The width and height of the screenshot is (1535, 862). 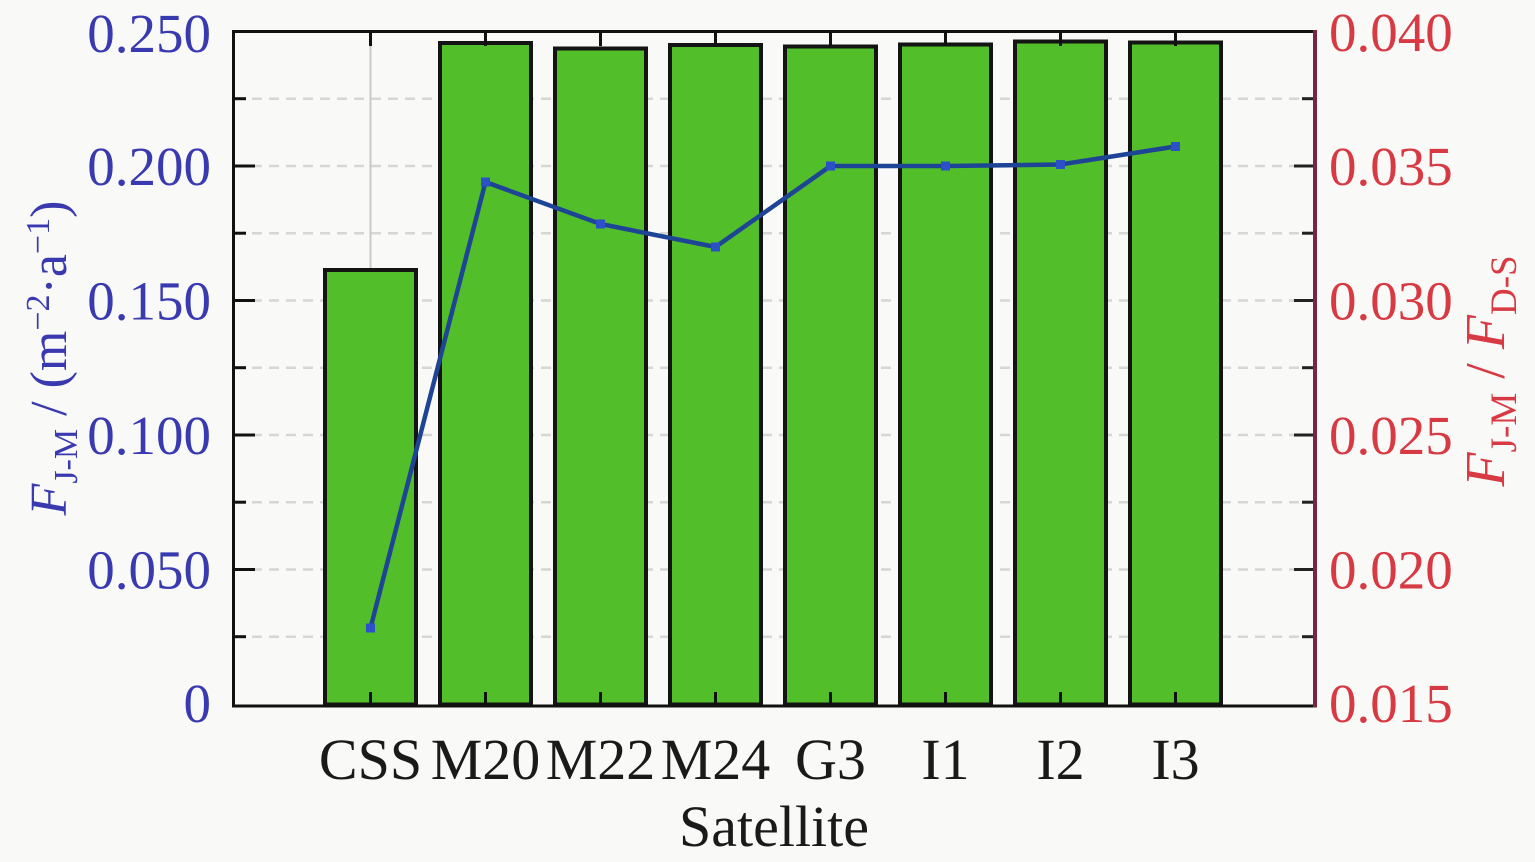 I want to click on svg-text: FJ-M / (m−2·a−1), so click(x=52, y=359).